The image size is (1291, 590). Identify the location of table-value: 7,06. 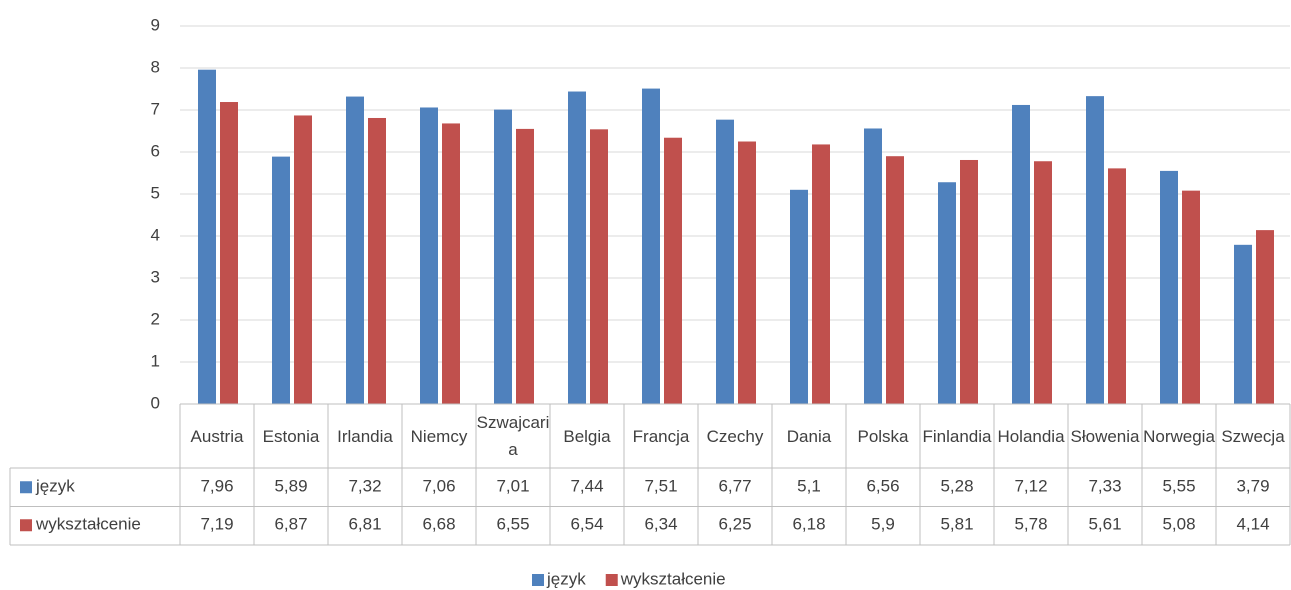
(438, 486).